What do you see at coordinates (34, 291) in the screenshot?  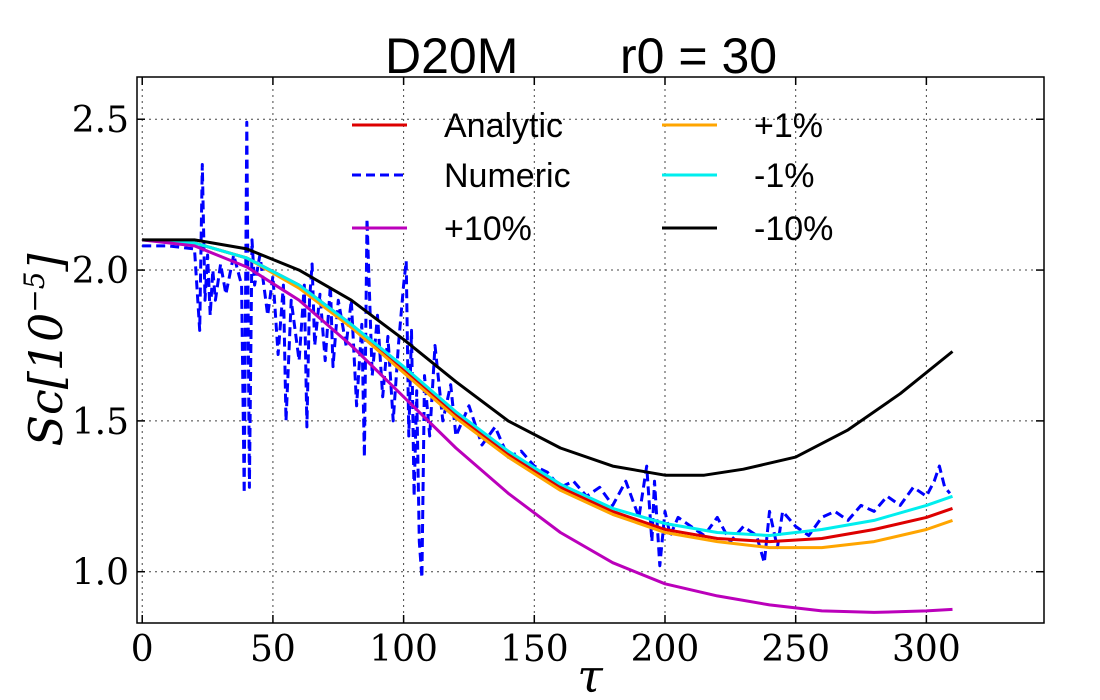 I see `y-axis-label-exponent: −5` at bounding box center [34, 291].